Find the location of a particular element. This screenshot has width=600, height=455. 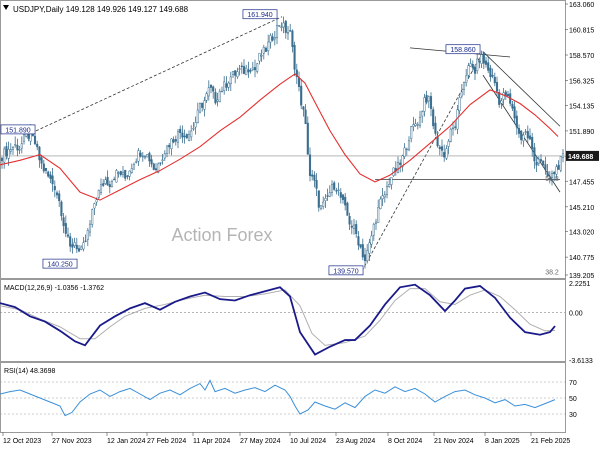

trend-line is located at coordinates (521, 89).